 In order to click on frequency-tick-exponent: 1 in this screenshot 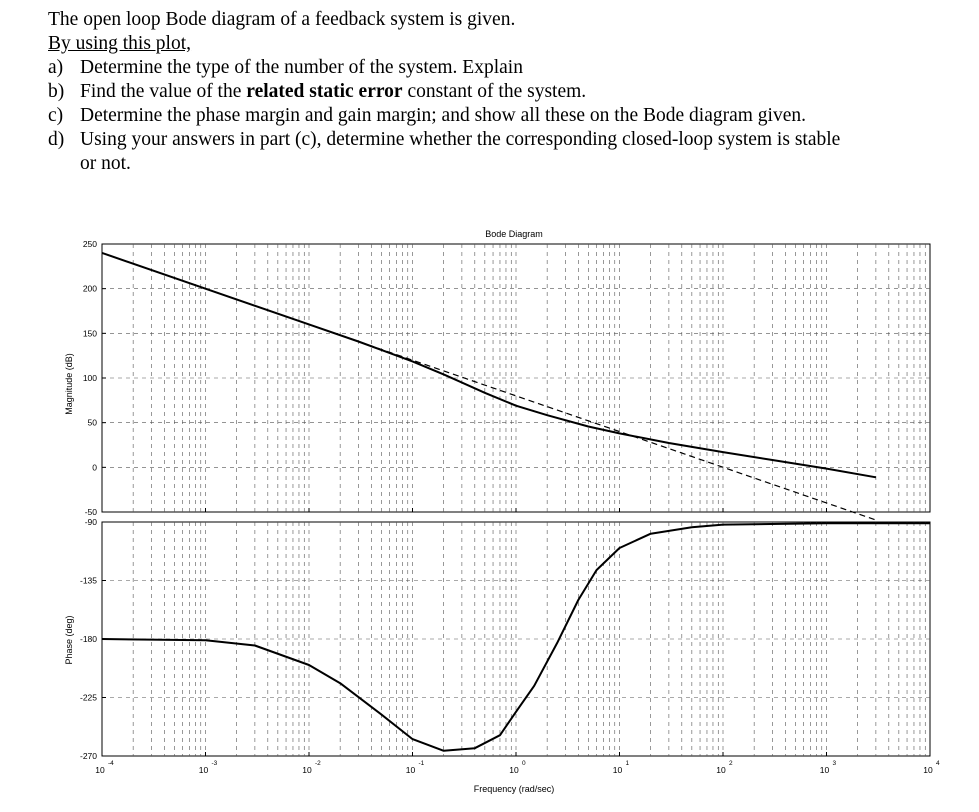, I will do `click(628, 763)`.